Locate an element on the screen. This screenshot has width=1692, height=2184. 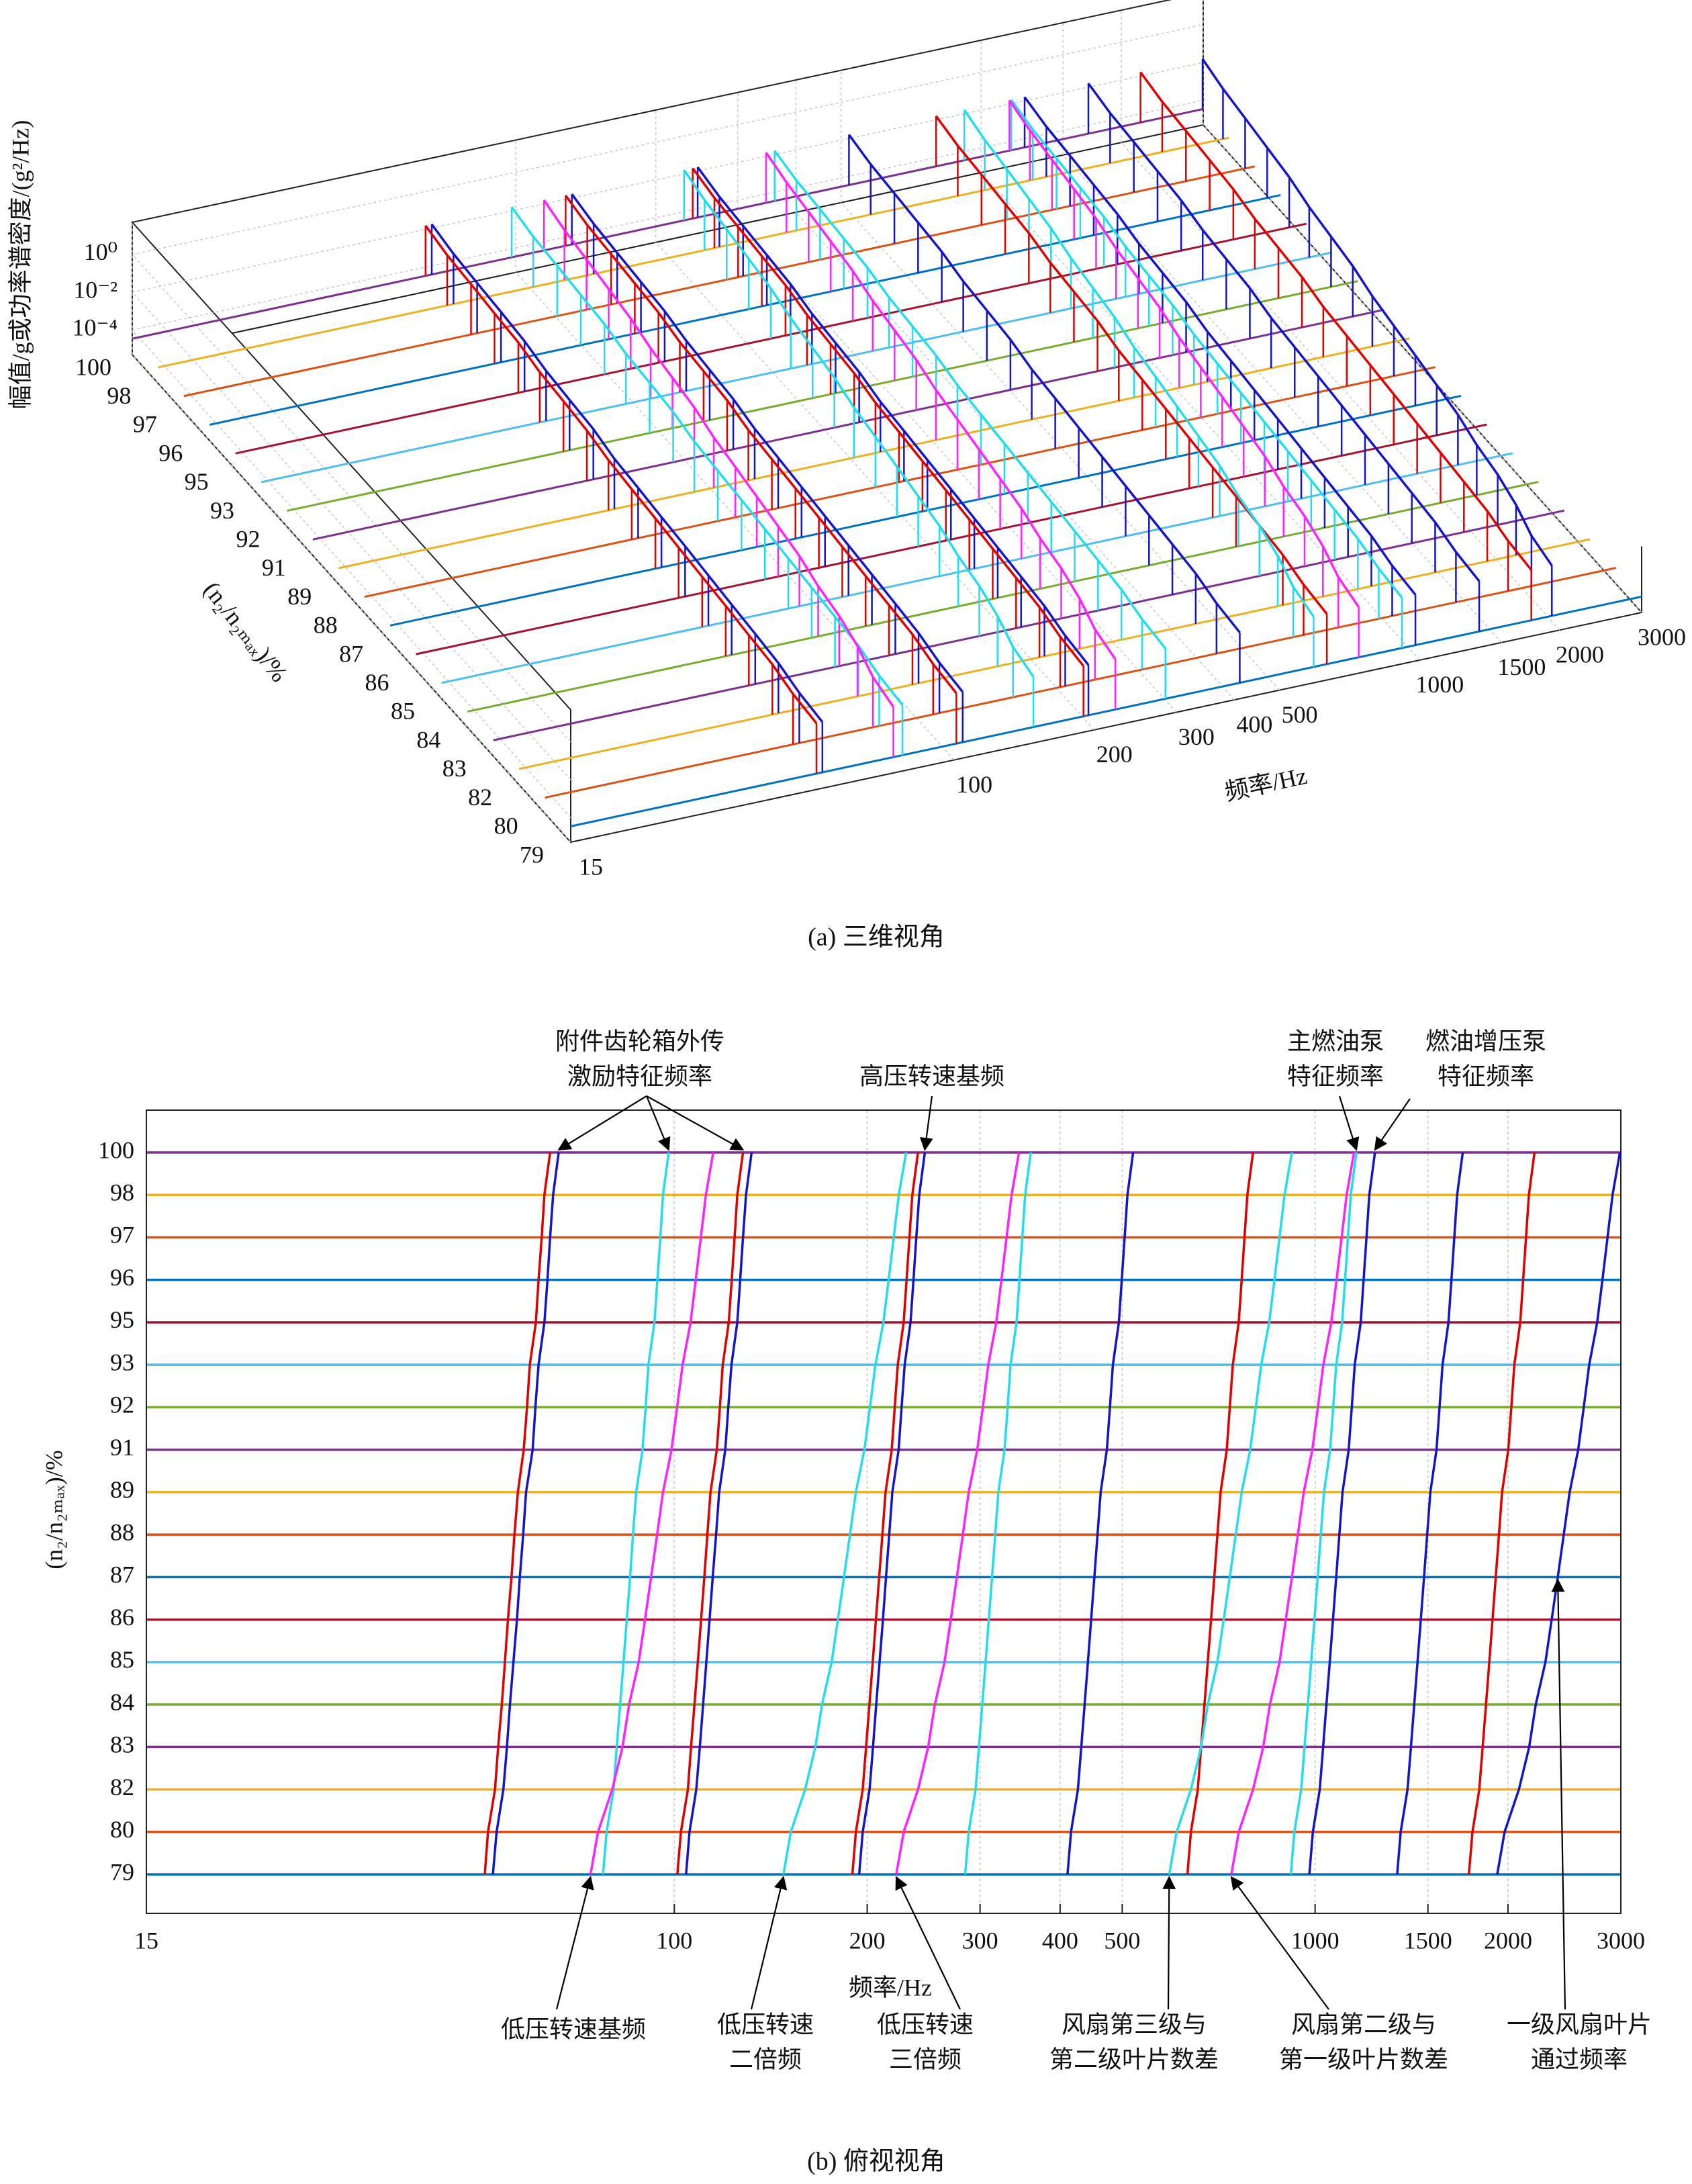
y-tick-label: 85 is located at coordinates (403, 712).